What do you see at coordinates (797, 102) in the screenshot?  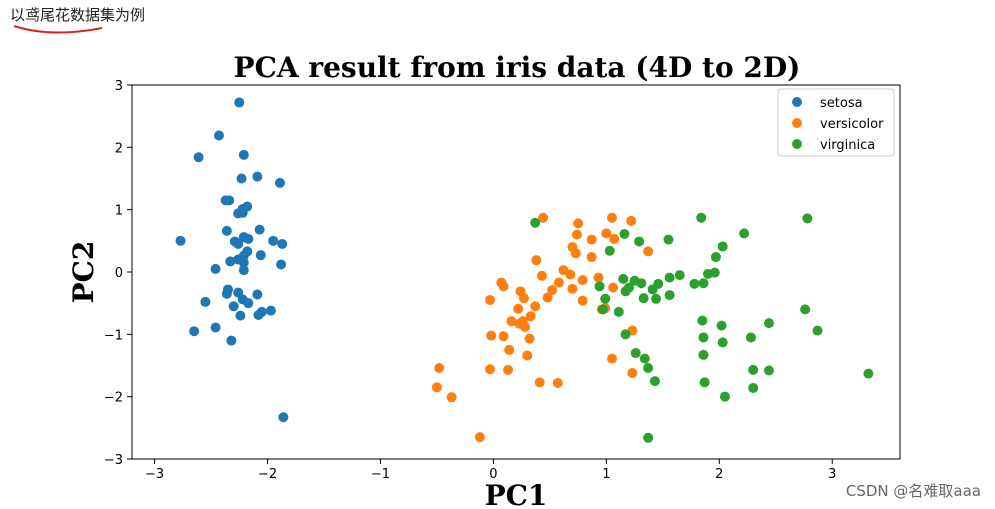 I see `legend-marker-setosa` at bounding box center [797, 102].